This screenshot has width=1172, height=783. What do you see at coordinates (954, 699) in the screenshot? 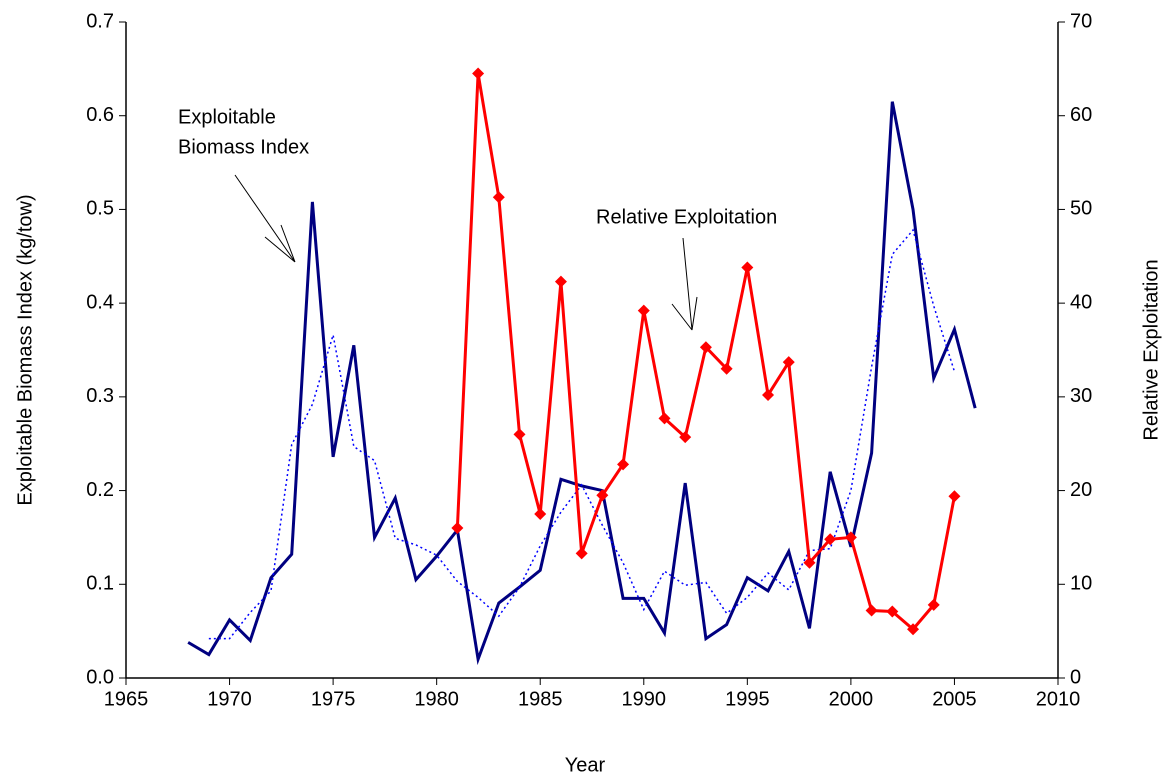
I see `x-tick-label: 2005` at bounding box center [954, 699].